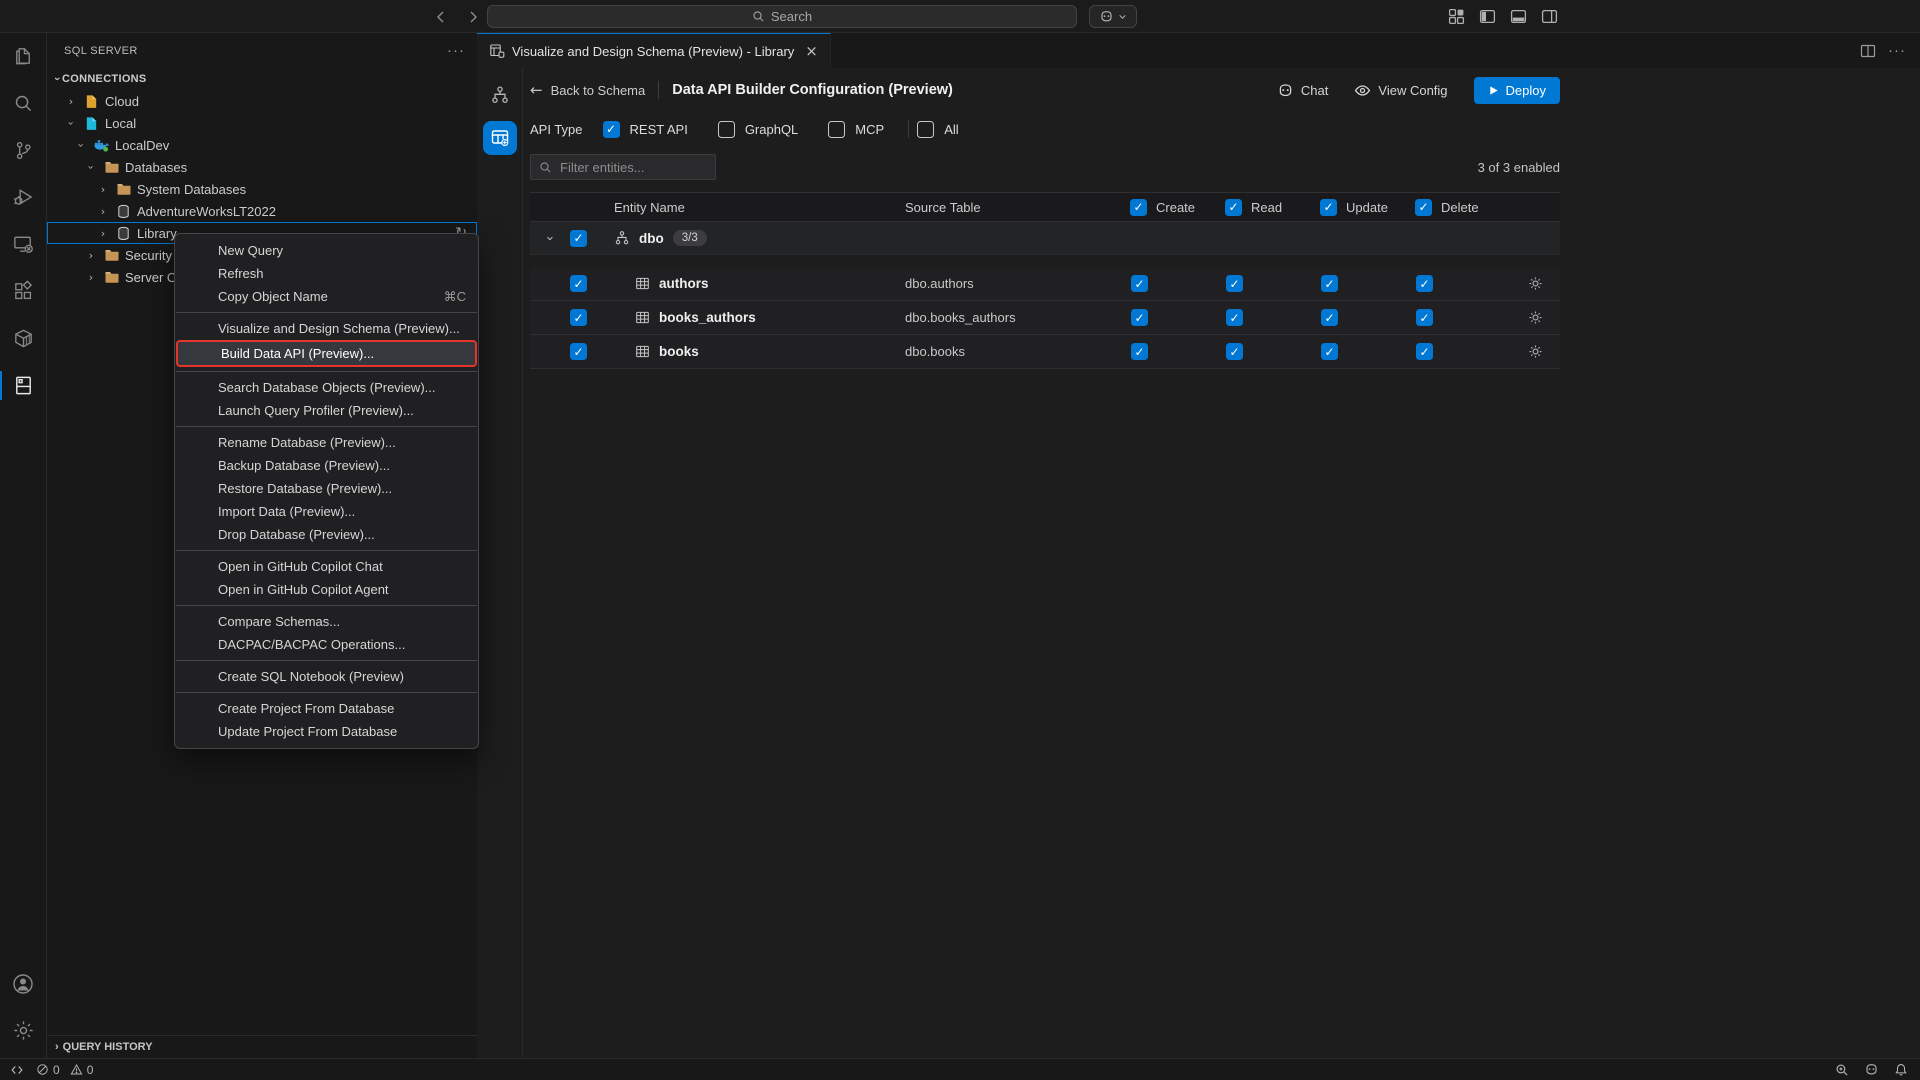 The width and height of the screenshot is (1920, 1080). Describe the element at coordinates (23, 291) in the screenshot. I see `extensions-icon` at that location.